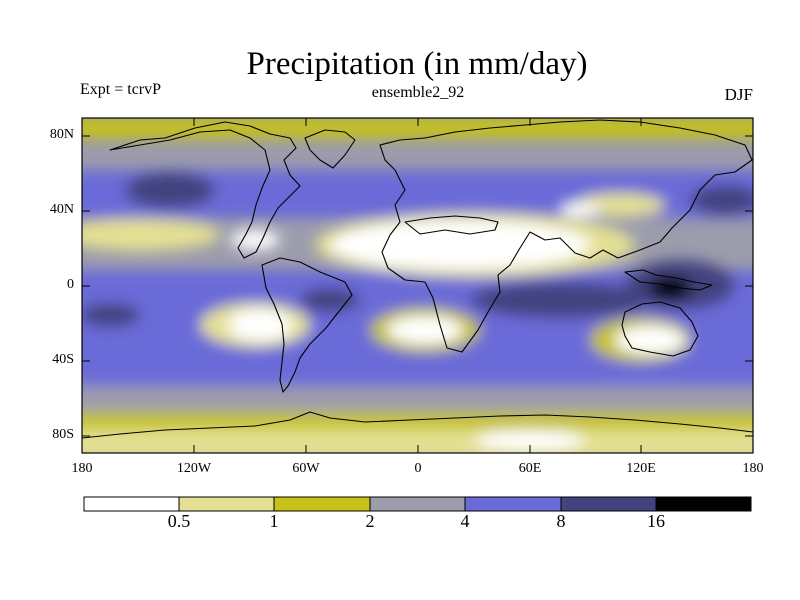  I want to click on lon-label-60e: 60E, so click(530, 468).